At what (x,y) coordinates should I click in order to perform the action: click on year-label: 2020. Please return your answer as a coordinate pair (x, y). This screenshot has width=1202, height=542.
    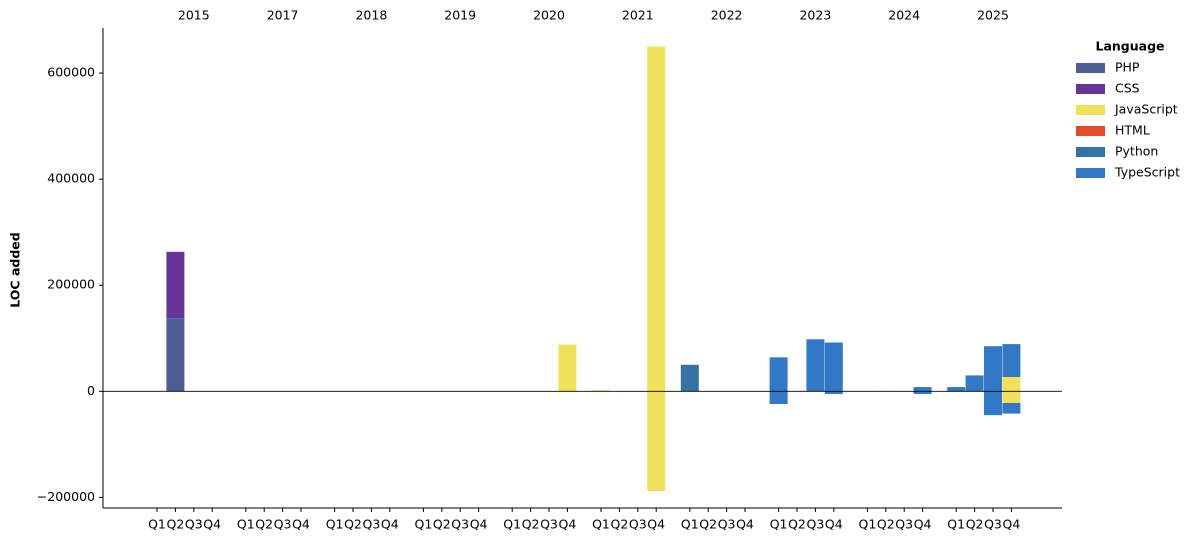
    Looking at the image, I should click on (549, 15).